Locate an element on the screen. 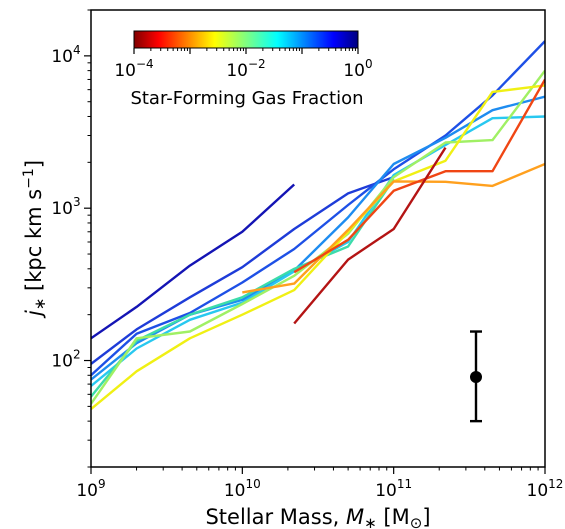 This screenshot has width=565, height=529. colorbar-gradient is located at coordinates (246, 39).